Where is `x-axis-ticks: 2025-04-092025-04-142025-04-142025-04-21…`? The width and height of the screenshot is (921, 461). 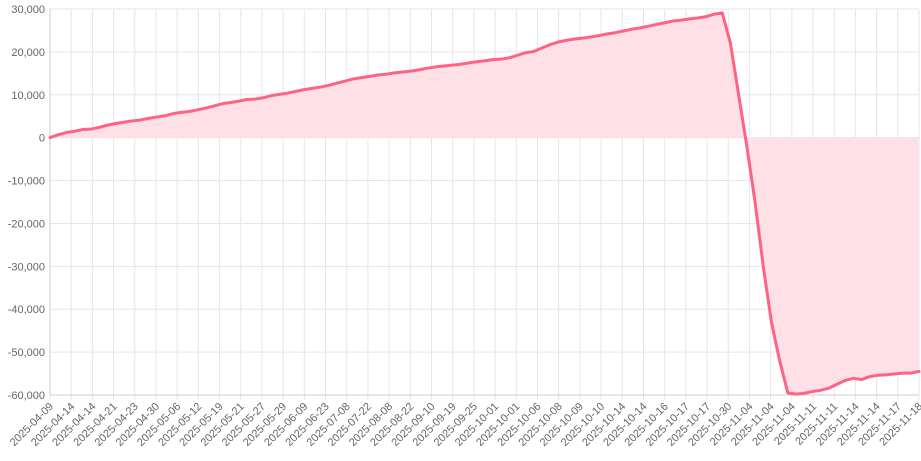
x-axis-ticks: 2025-04-092025-04-142025-04-142025-04-21… is located at coordinates (464, 425).